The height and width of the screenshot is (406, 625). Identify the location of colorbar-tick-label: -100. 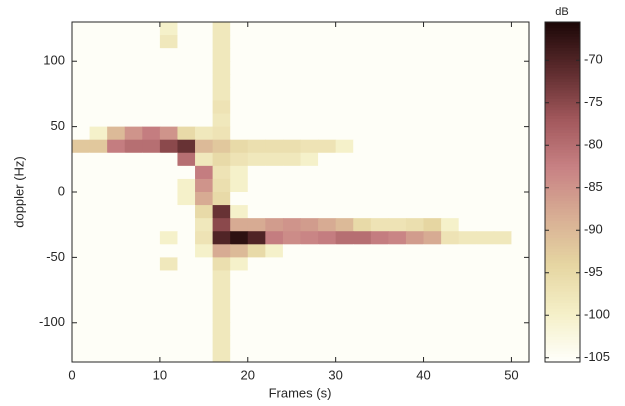
(597, 314).